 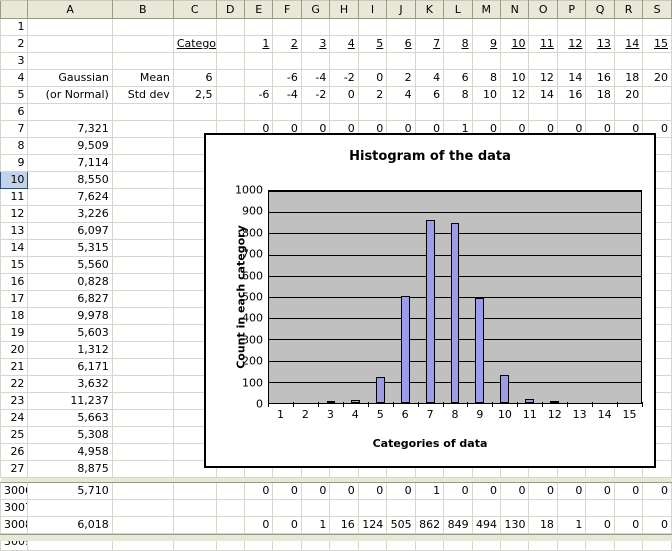 What do you see at coordinates (486, 95) in the screenshot?
I see `cell-bin-lower-9: 10` at bounding box center [486, 95].